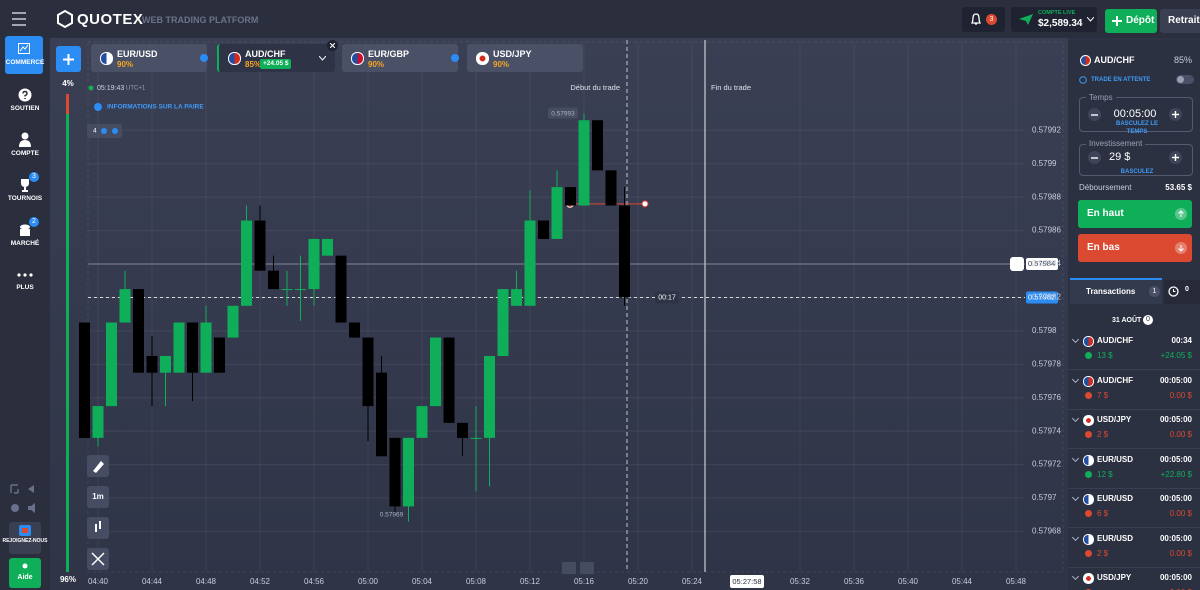 This screenshot has width=1200, height=590. I want to click on current-price-box, so click(1042, 297).